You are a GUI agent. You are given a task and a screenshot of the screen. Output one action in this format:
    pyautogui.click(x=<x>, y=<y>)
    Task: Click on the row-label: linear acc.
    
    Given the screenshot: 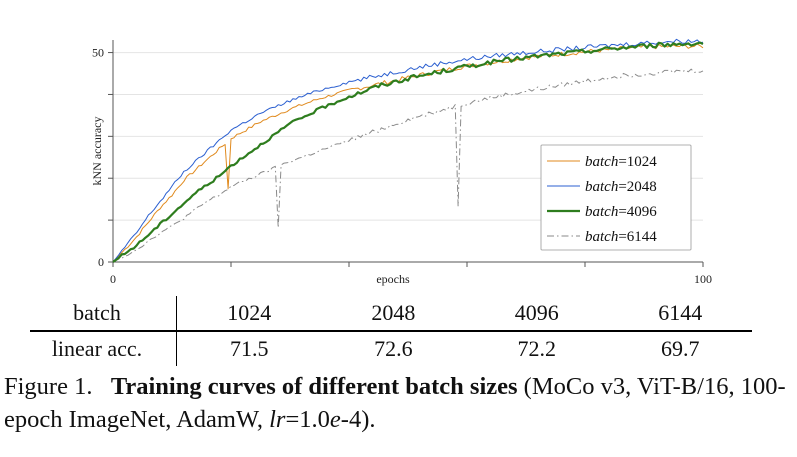 What is the action you would take?
    pyautogui.click(x=103, y=348)
    